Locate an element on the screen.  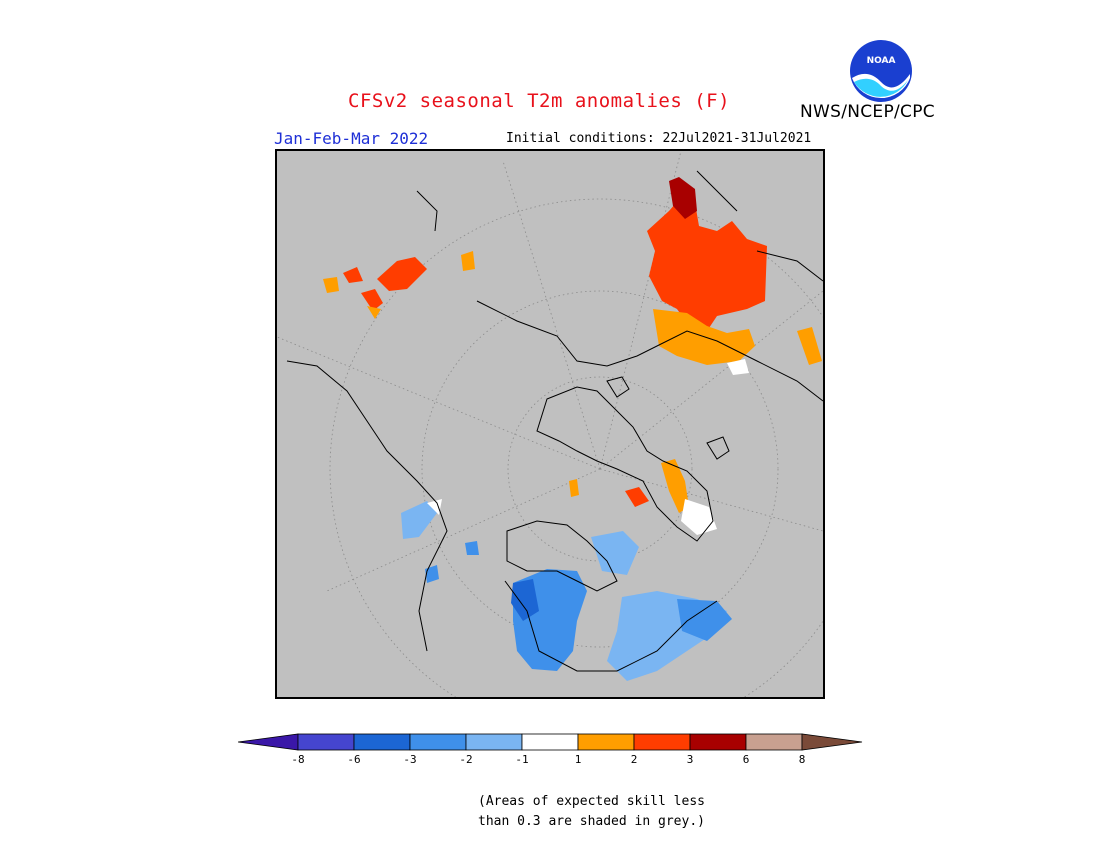
coastline-greenland is located at coordinates (625, 464).